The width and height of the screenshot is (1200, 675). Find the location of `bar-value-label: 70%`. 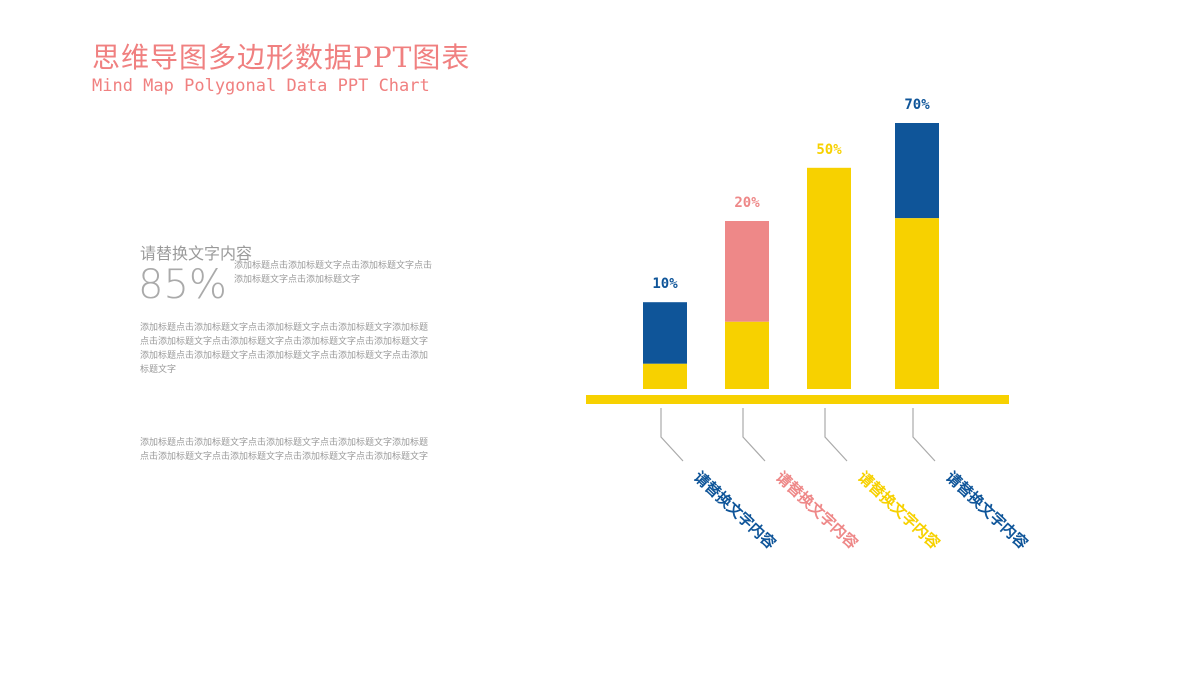

bar-value-label: 70% is located at coordinates (917, 105).